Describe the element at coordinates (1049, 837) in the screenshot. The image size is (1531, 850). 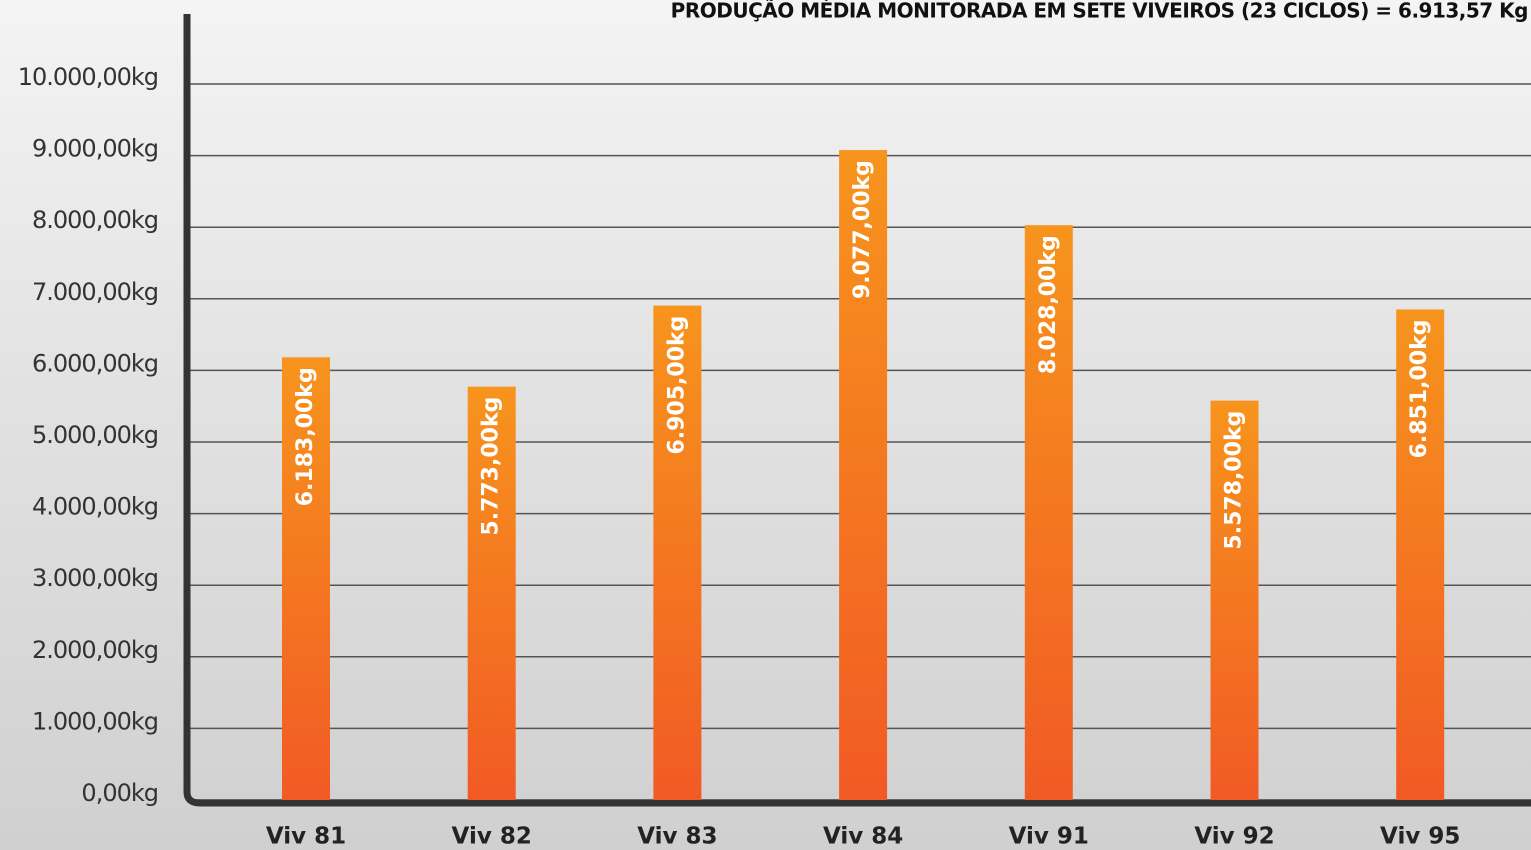
I see `x-tick-label: Viv 91` at that location.